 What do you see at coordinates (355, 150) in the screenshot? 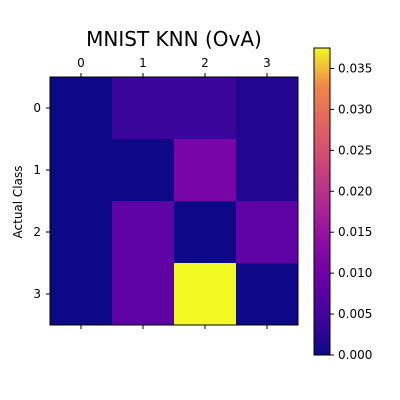
I see `colorbar-tick-label: 0.025` at bounding box center [355, 150].